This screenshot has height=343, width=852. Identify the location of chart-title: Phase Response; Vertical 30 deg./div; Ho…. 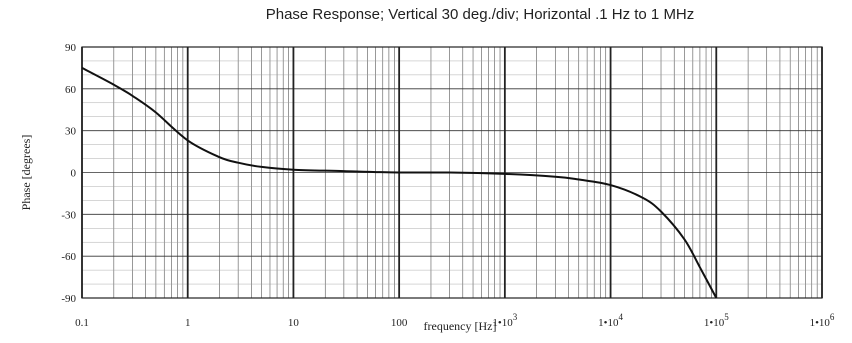
(480, 14).